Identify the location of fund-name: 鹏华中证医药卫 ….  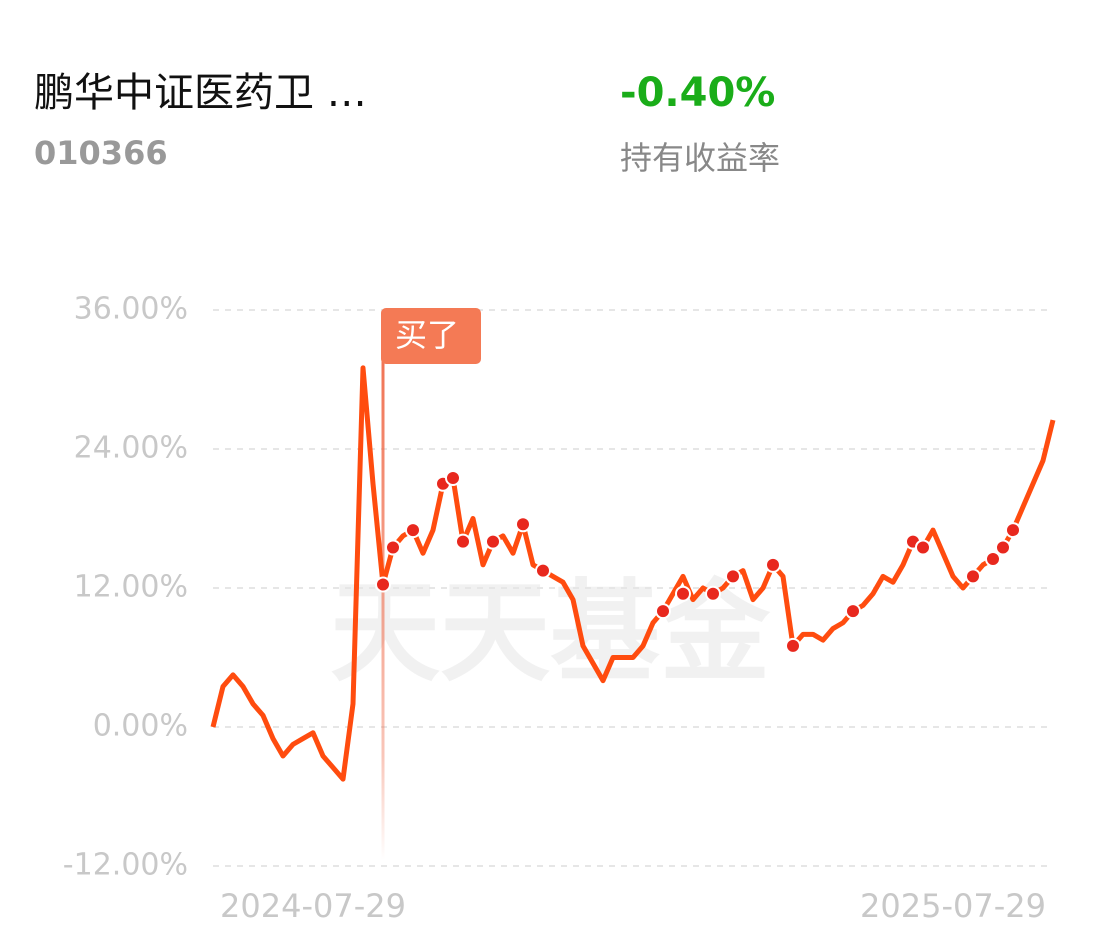
(200, 93).